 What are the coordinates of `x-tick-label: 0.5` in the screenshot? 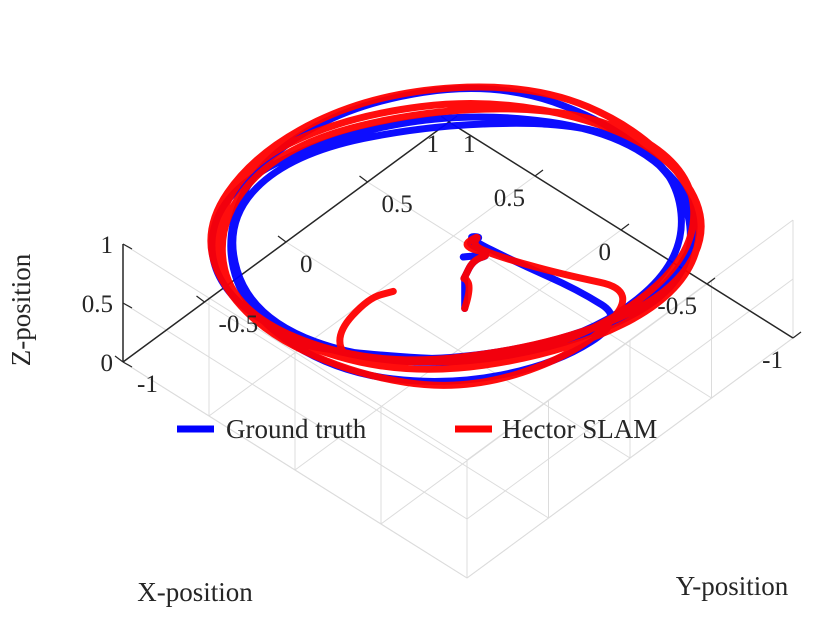 It's located at (509, 198).